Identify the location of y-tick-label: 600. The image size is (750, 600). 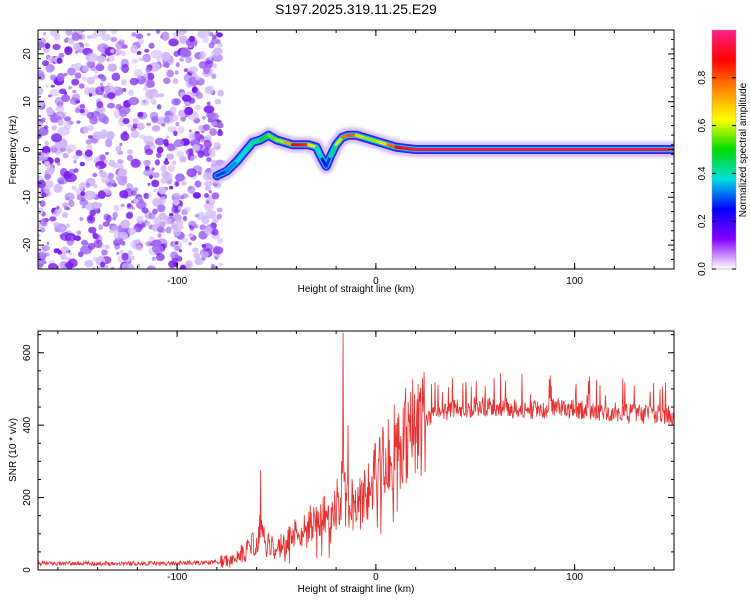
(27, 352).